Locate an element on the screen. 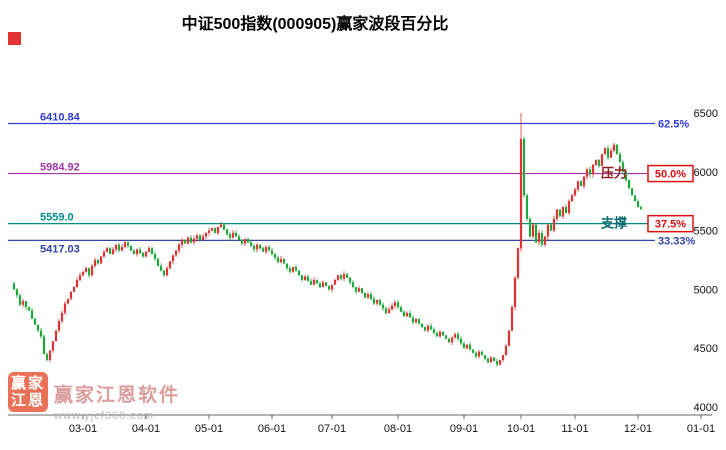 The height and width of the screenshot is (450, 726). x-axis-label: 01-01 is located at coordinates (701, 429).